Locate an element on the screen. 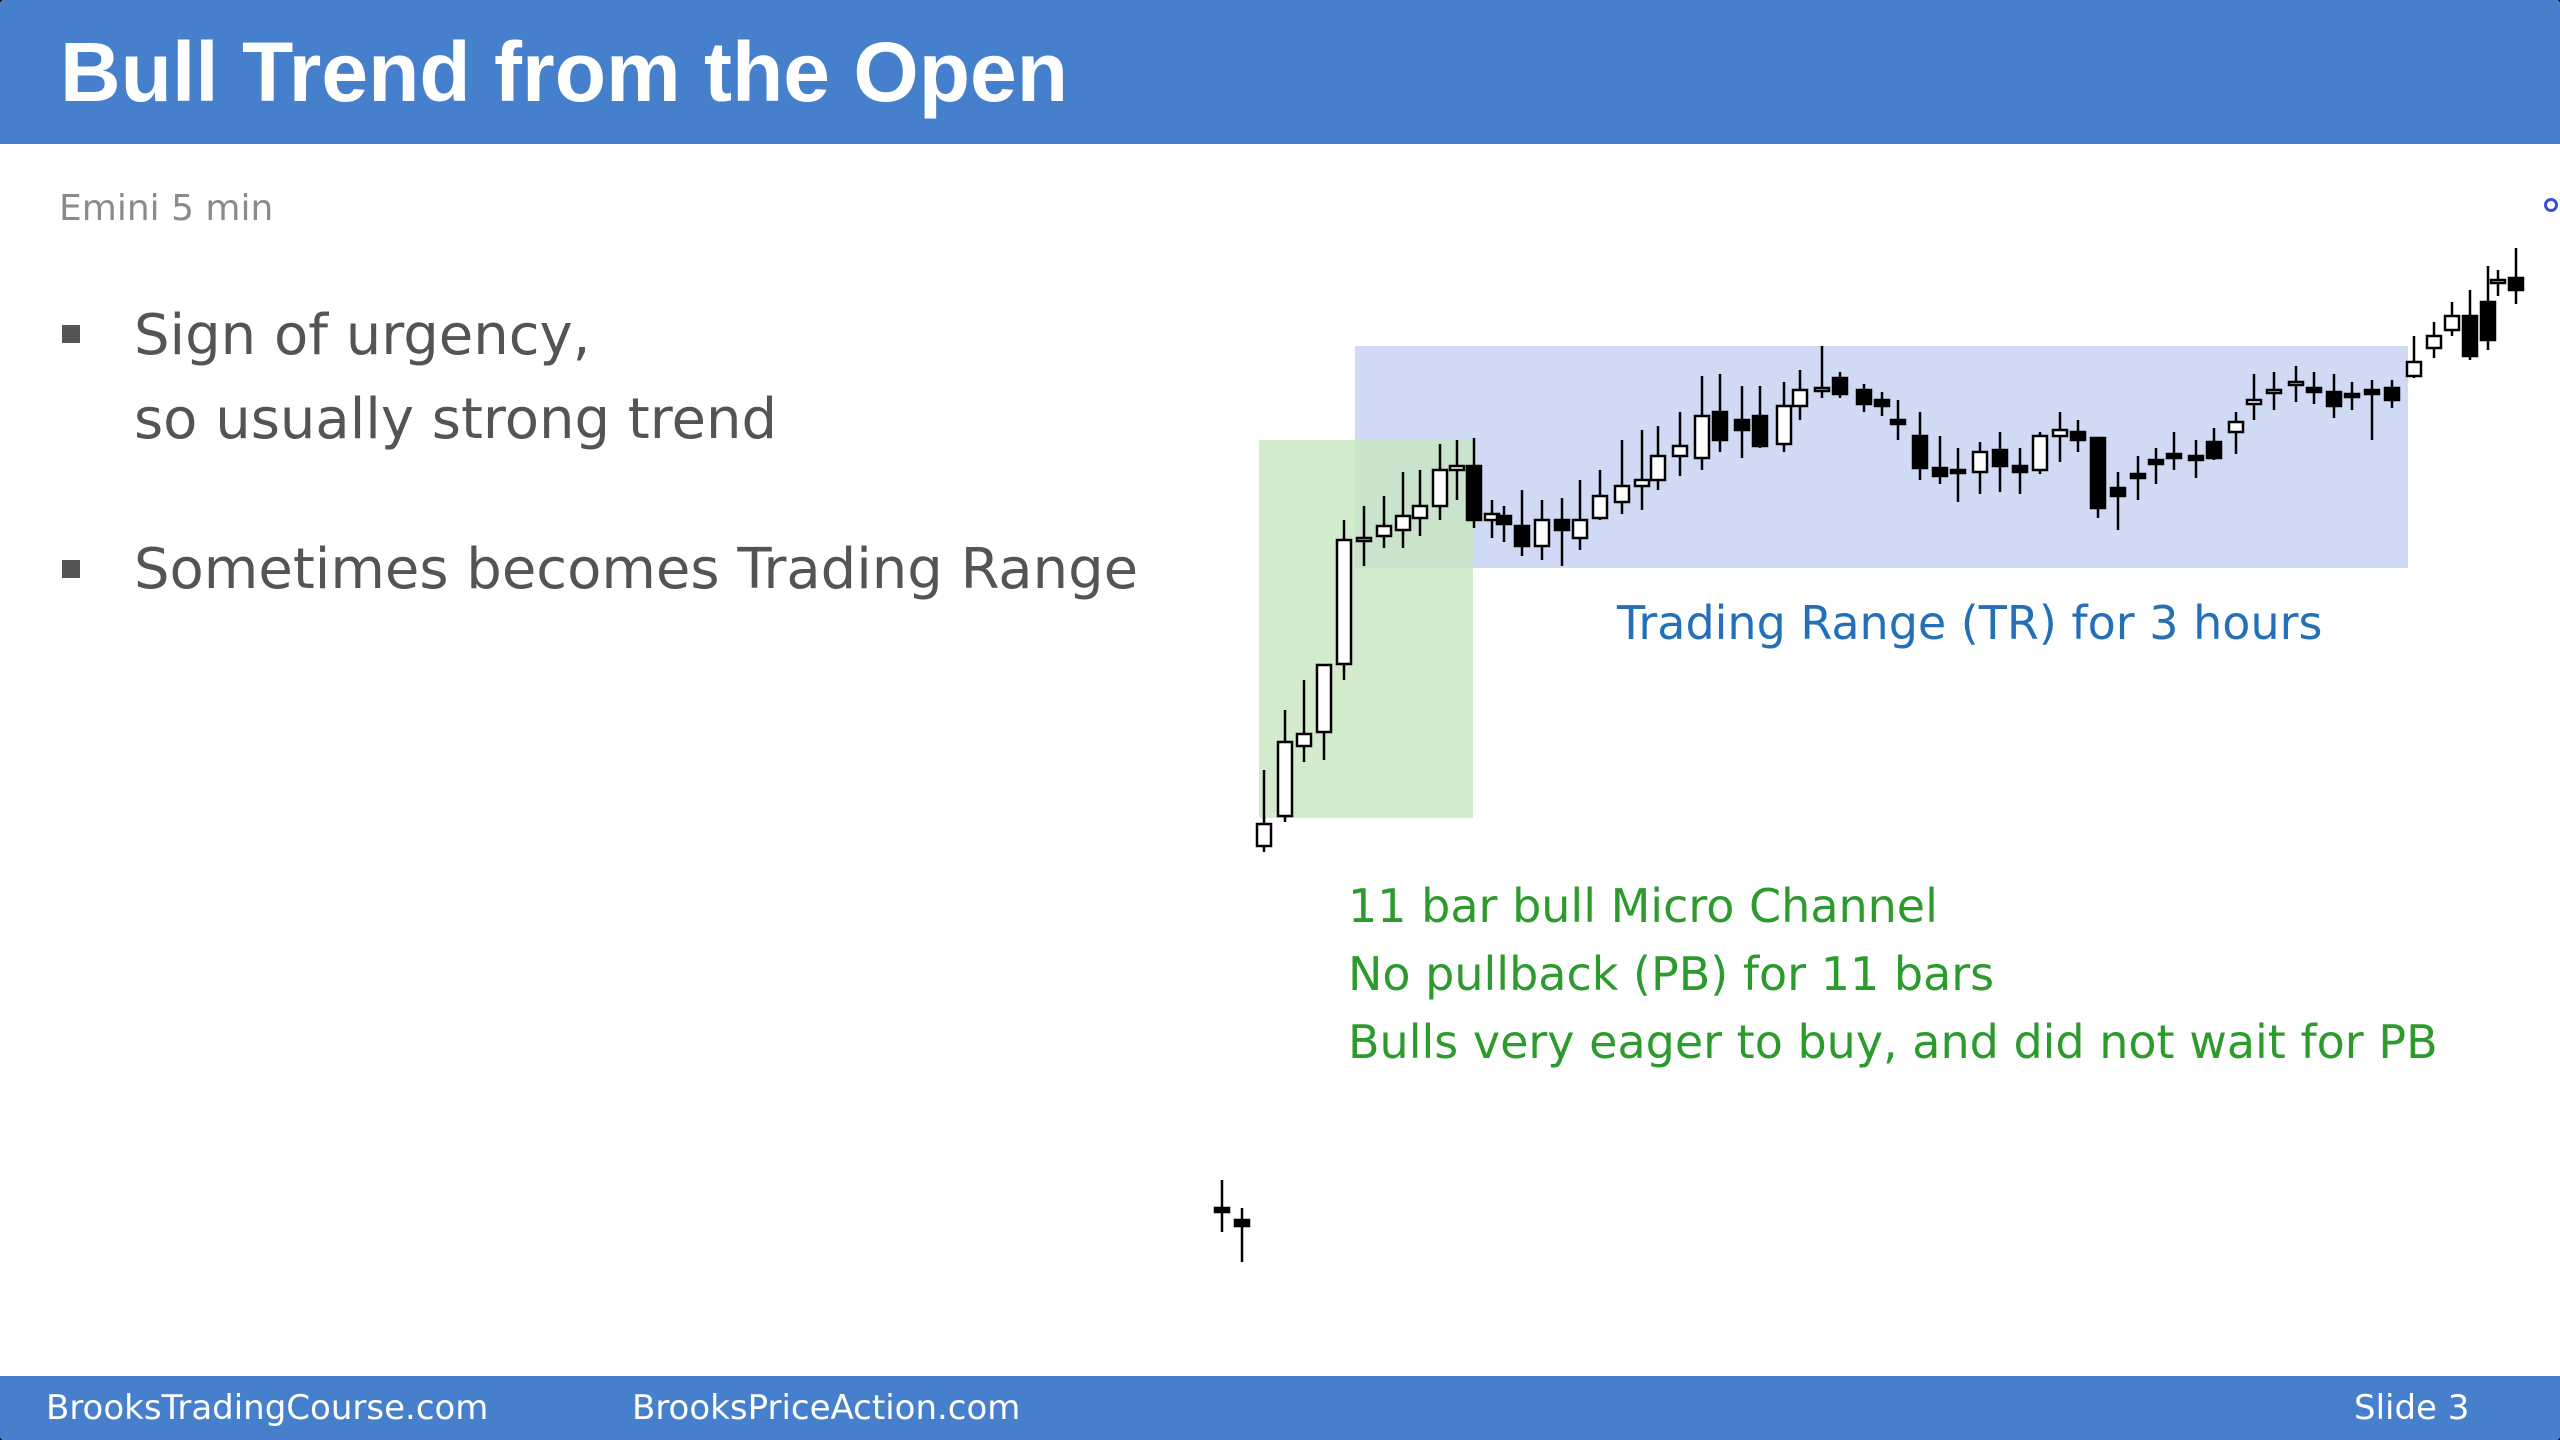  title-bar: Bull Trend from the Open is located at coordinates (1280, 72).